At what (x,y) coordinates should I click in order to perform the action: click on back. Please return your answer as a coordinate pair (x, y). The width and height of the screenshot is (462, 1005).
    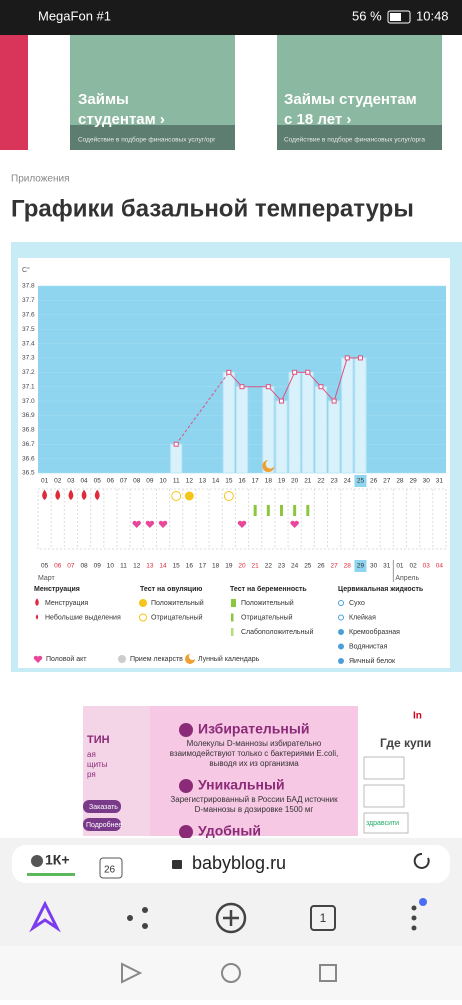
    Looking at the image, I should click on (132, 973).